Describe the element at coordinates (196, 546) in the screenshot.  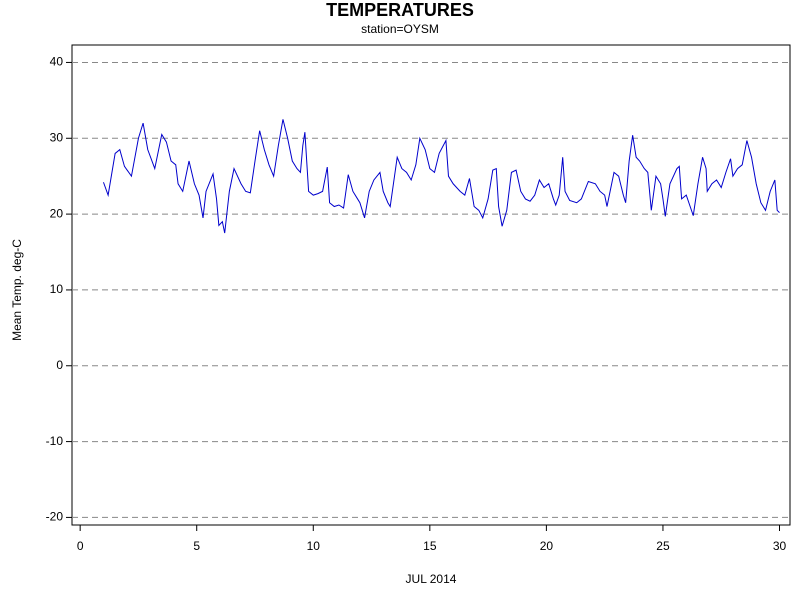
I see `x-tick-label: 5` at that location.